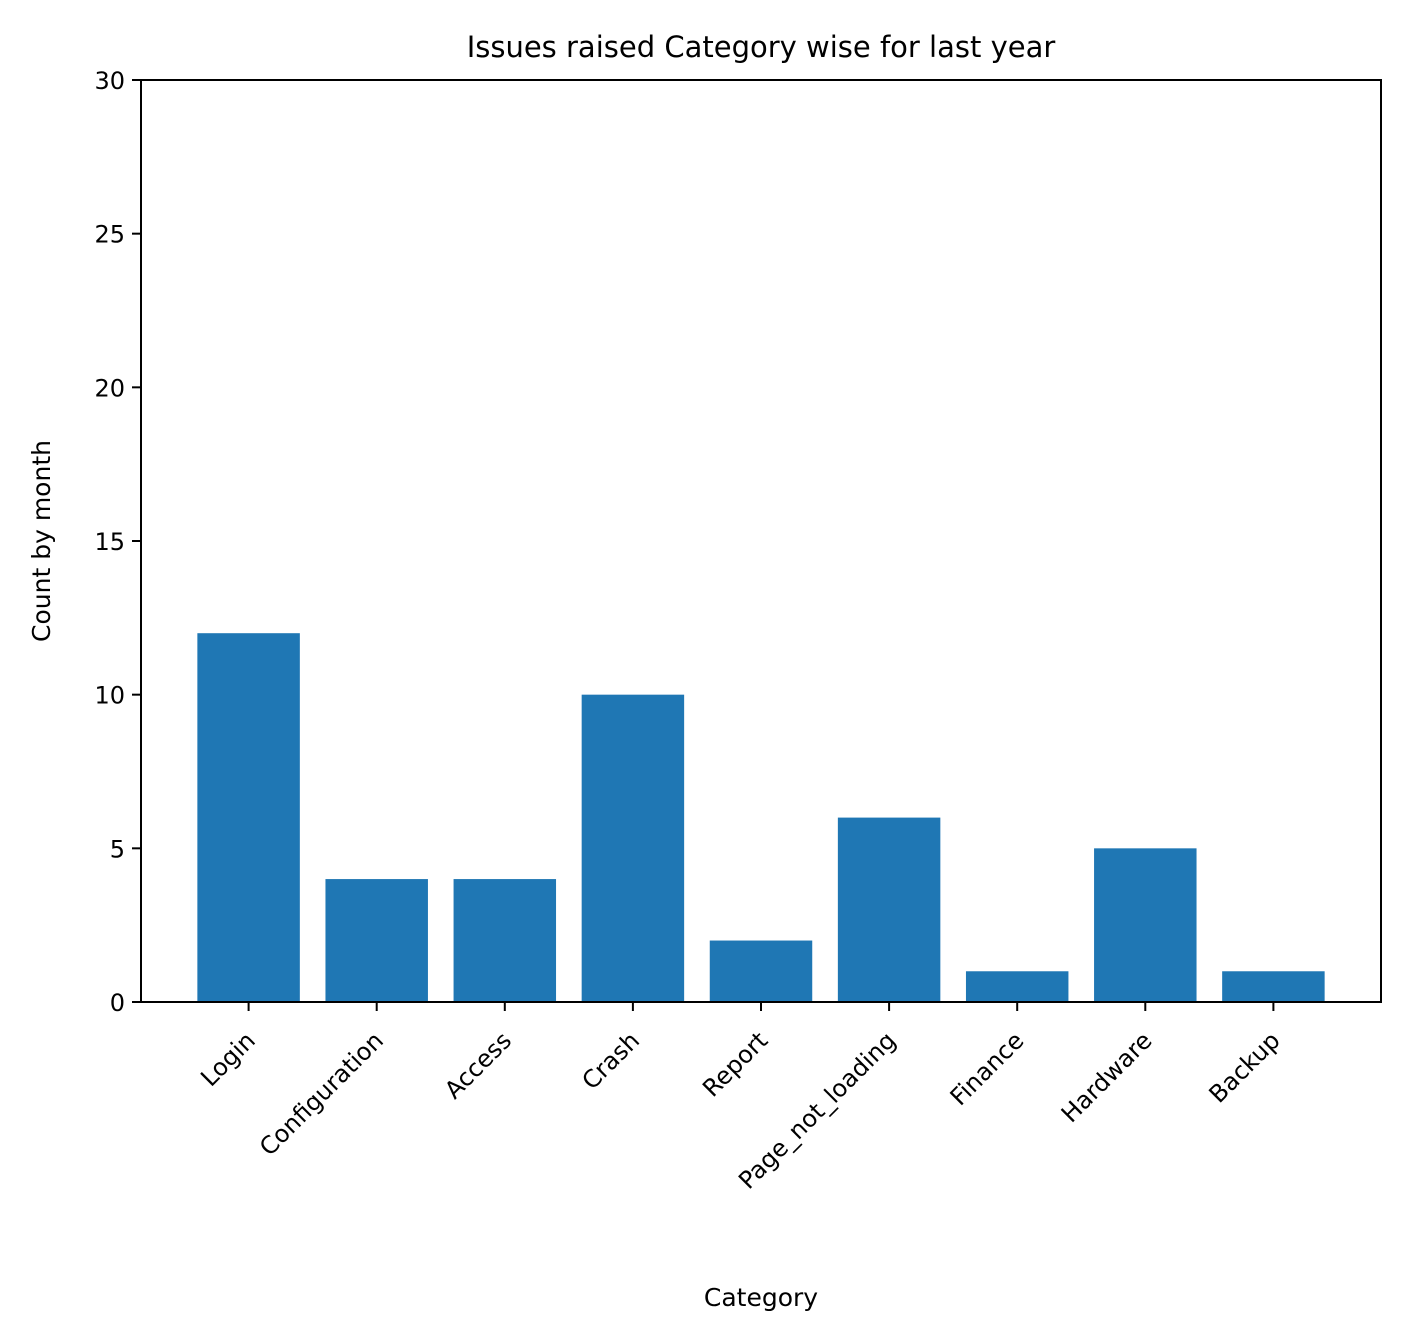 The height and width of the screenshot is (1339, 1406). What do you see at coordinates (505, 940) in the screenshot?
I see `bar-access` at bounding box center [505, 940].